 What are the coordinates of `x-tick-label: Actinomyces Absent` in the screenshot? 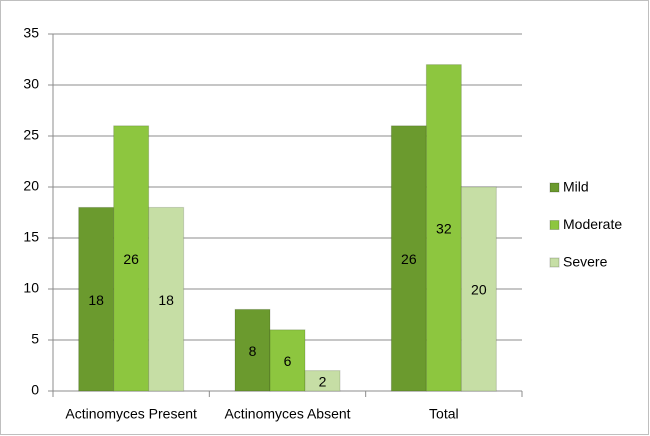 It's located at (287, 414).